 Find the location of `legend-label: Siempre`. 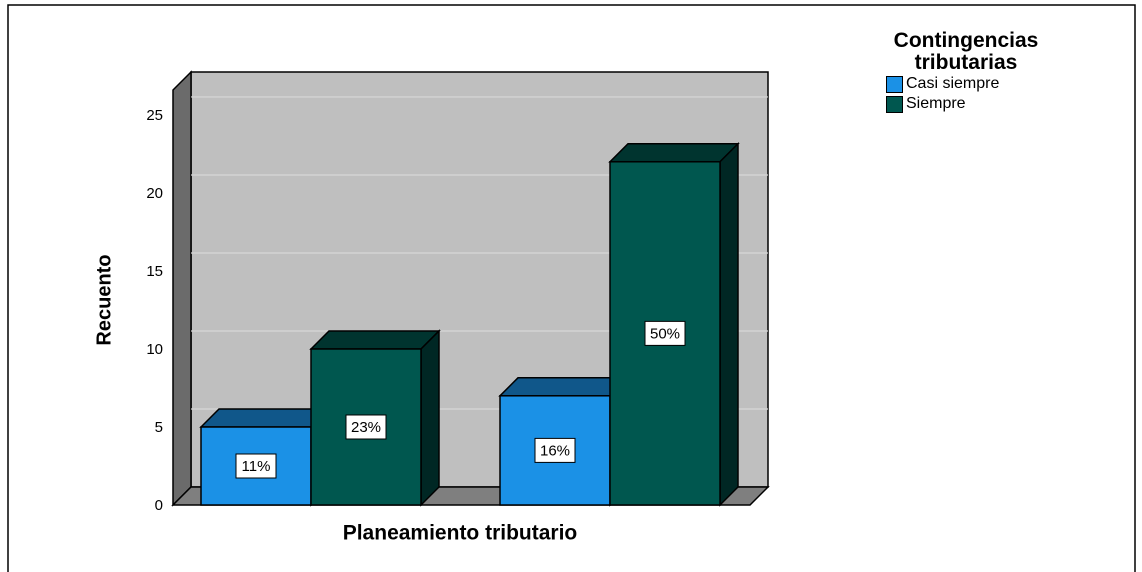

legend-label: Siempre is located at coordinates (936, 103).